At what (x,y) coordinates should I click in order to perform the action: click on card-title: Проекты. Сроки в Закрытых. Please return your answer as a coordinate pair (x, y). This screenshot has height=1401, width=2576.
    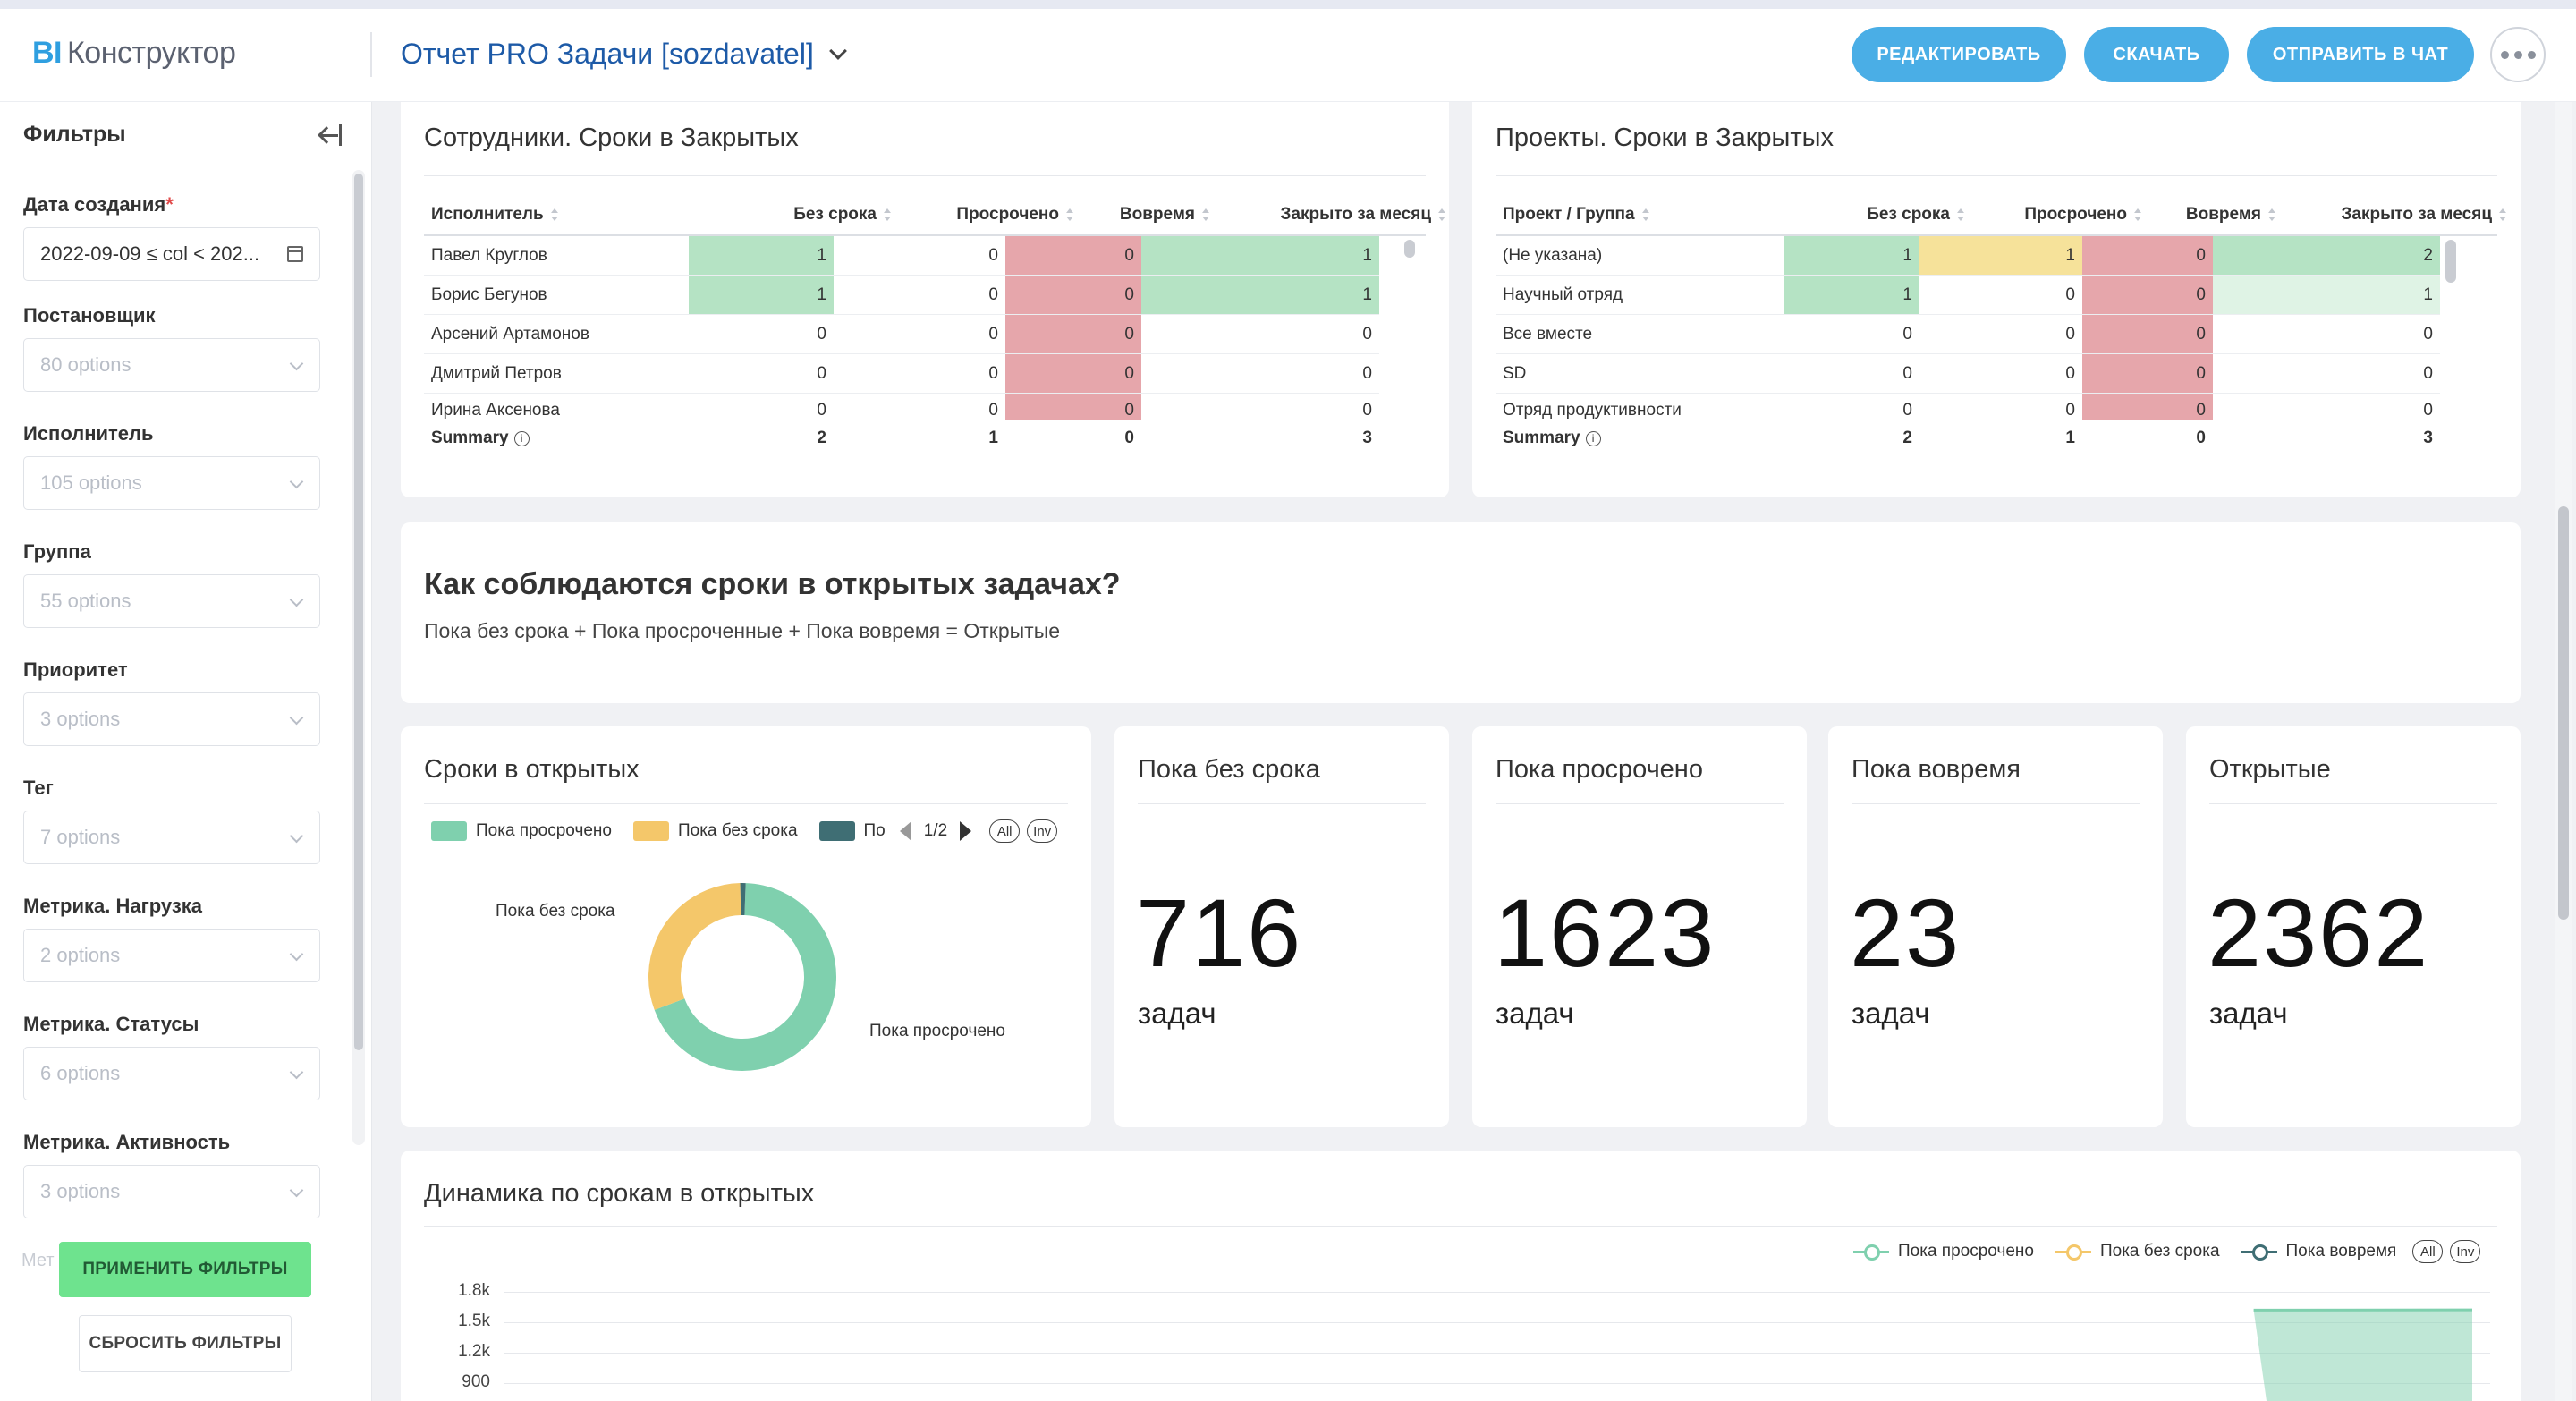
    Looking at the image, I should click on (1665, 137).